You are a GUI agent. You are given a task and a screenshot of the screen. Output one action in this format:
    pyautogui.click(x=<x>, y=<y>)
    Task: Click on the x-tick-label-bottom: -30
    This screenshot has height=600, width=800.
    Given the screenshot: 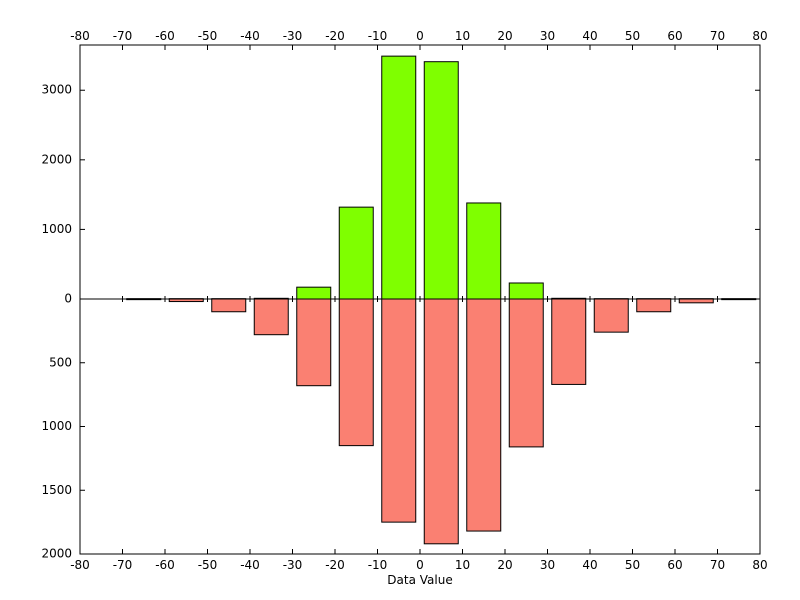 What is the action you would take?
    pyautogui.click(x=293, y=565)
    